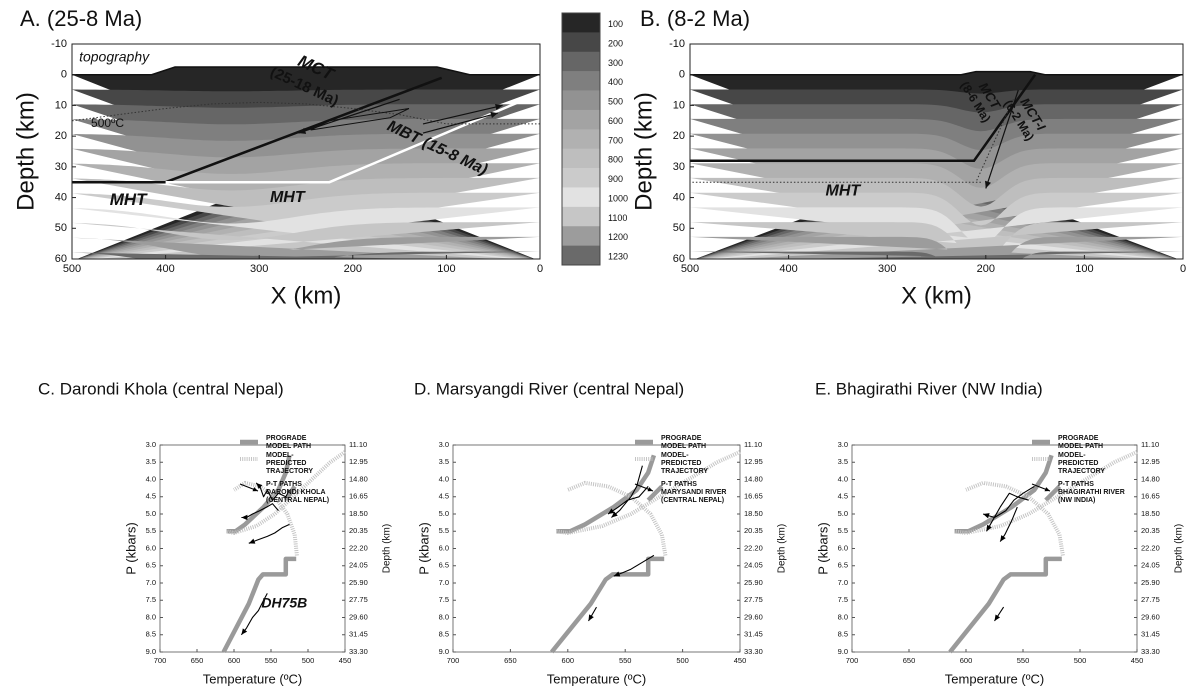 The width and height of the screenshot is (1199, 691). What do you see at coordinates (444, 547) in the screenshot?
I see `y-tick-label: 6.0` at bounding box center [444, 547].